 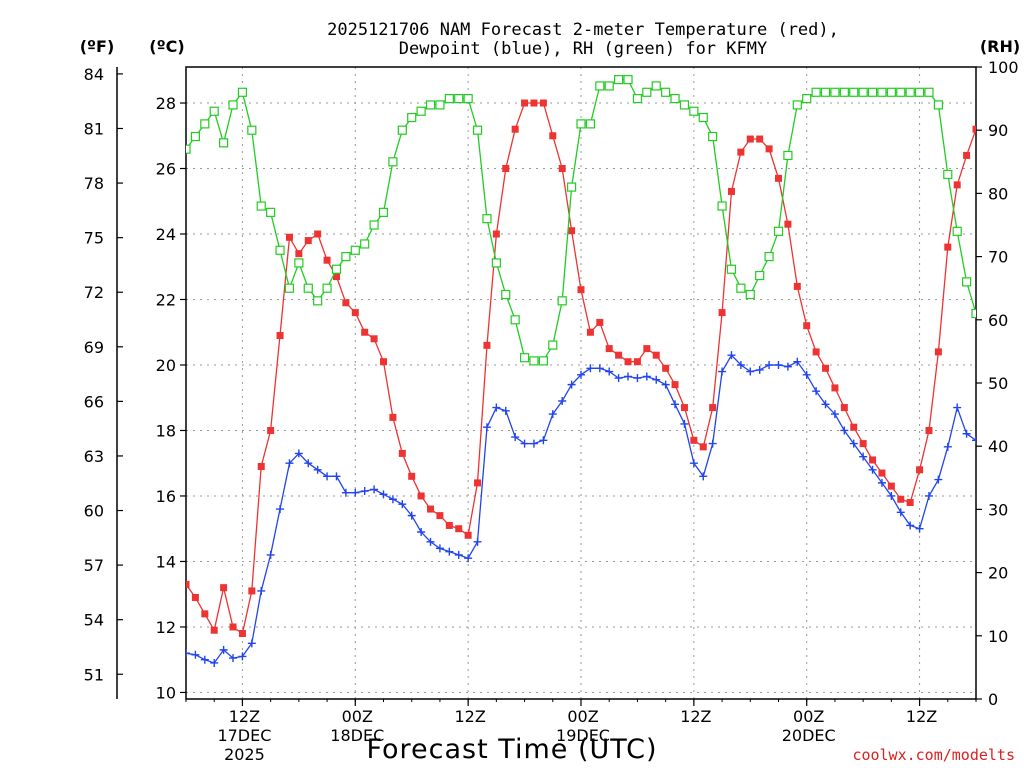 I want to click on rh-tick-label: 0, so click(x=993, y=699).